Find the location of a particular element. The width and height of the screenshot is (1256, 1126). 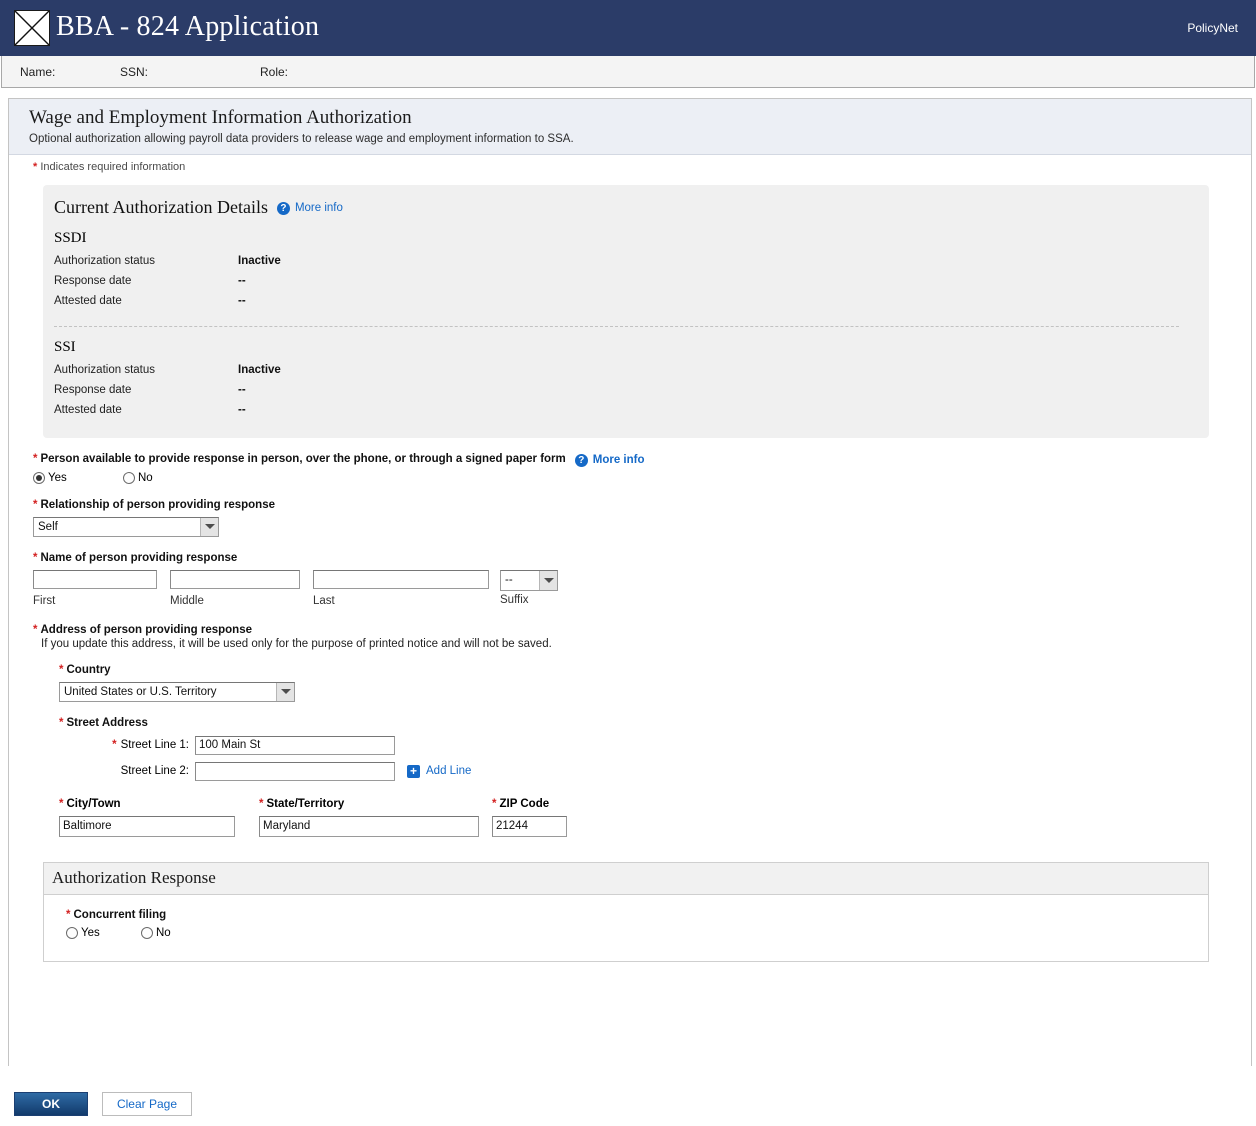

ssi-status-value: Inactive is located at coordinates (259, 369).